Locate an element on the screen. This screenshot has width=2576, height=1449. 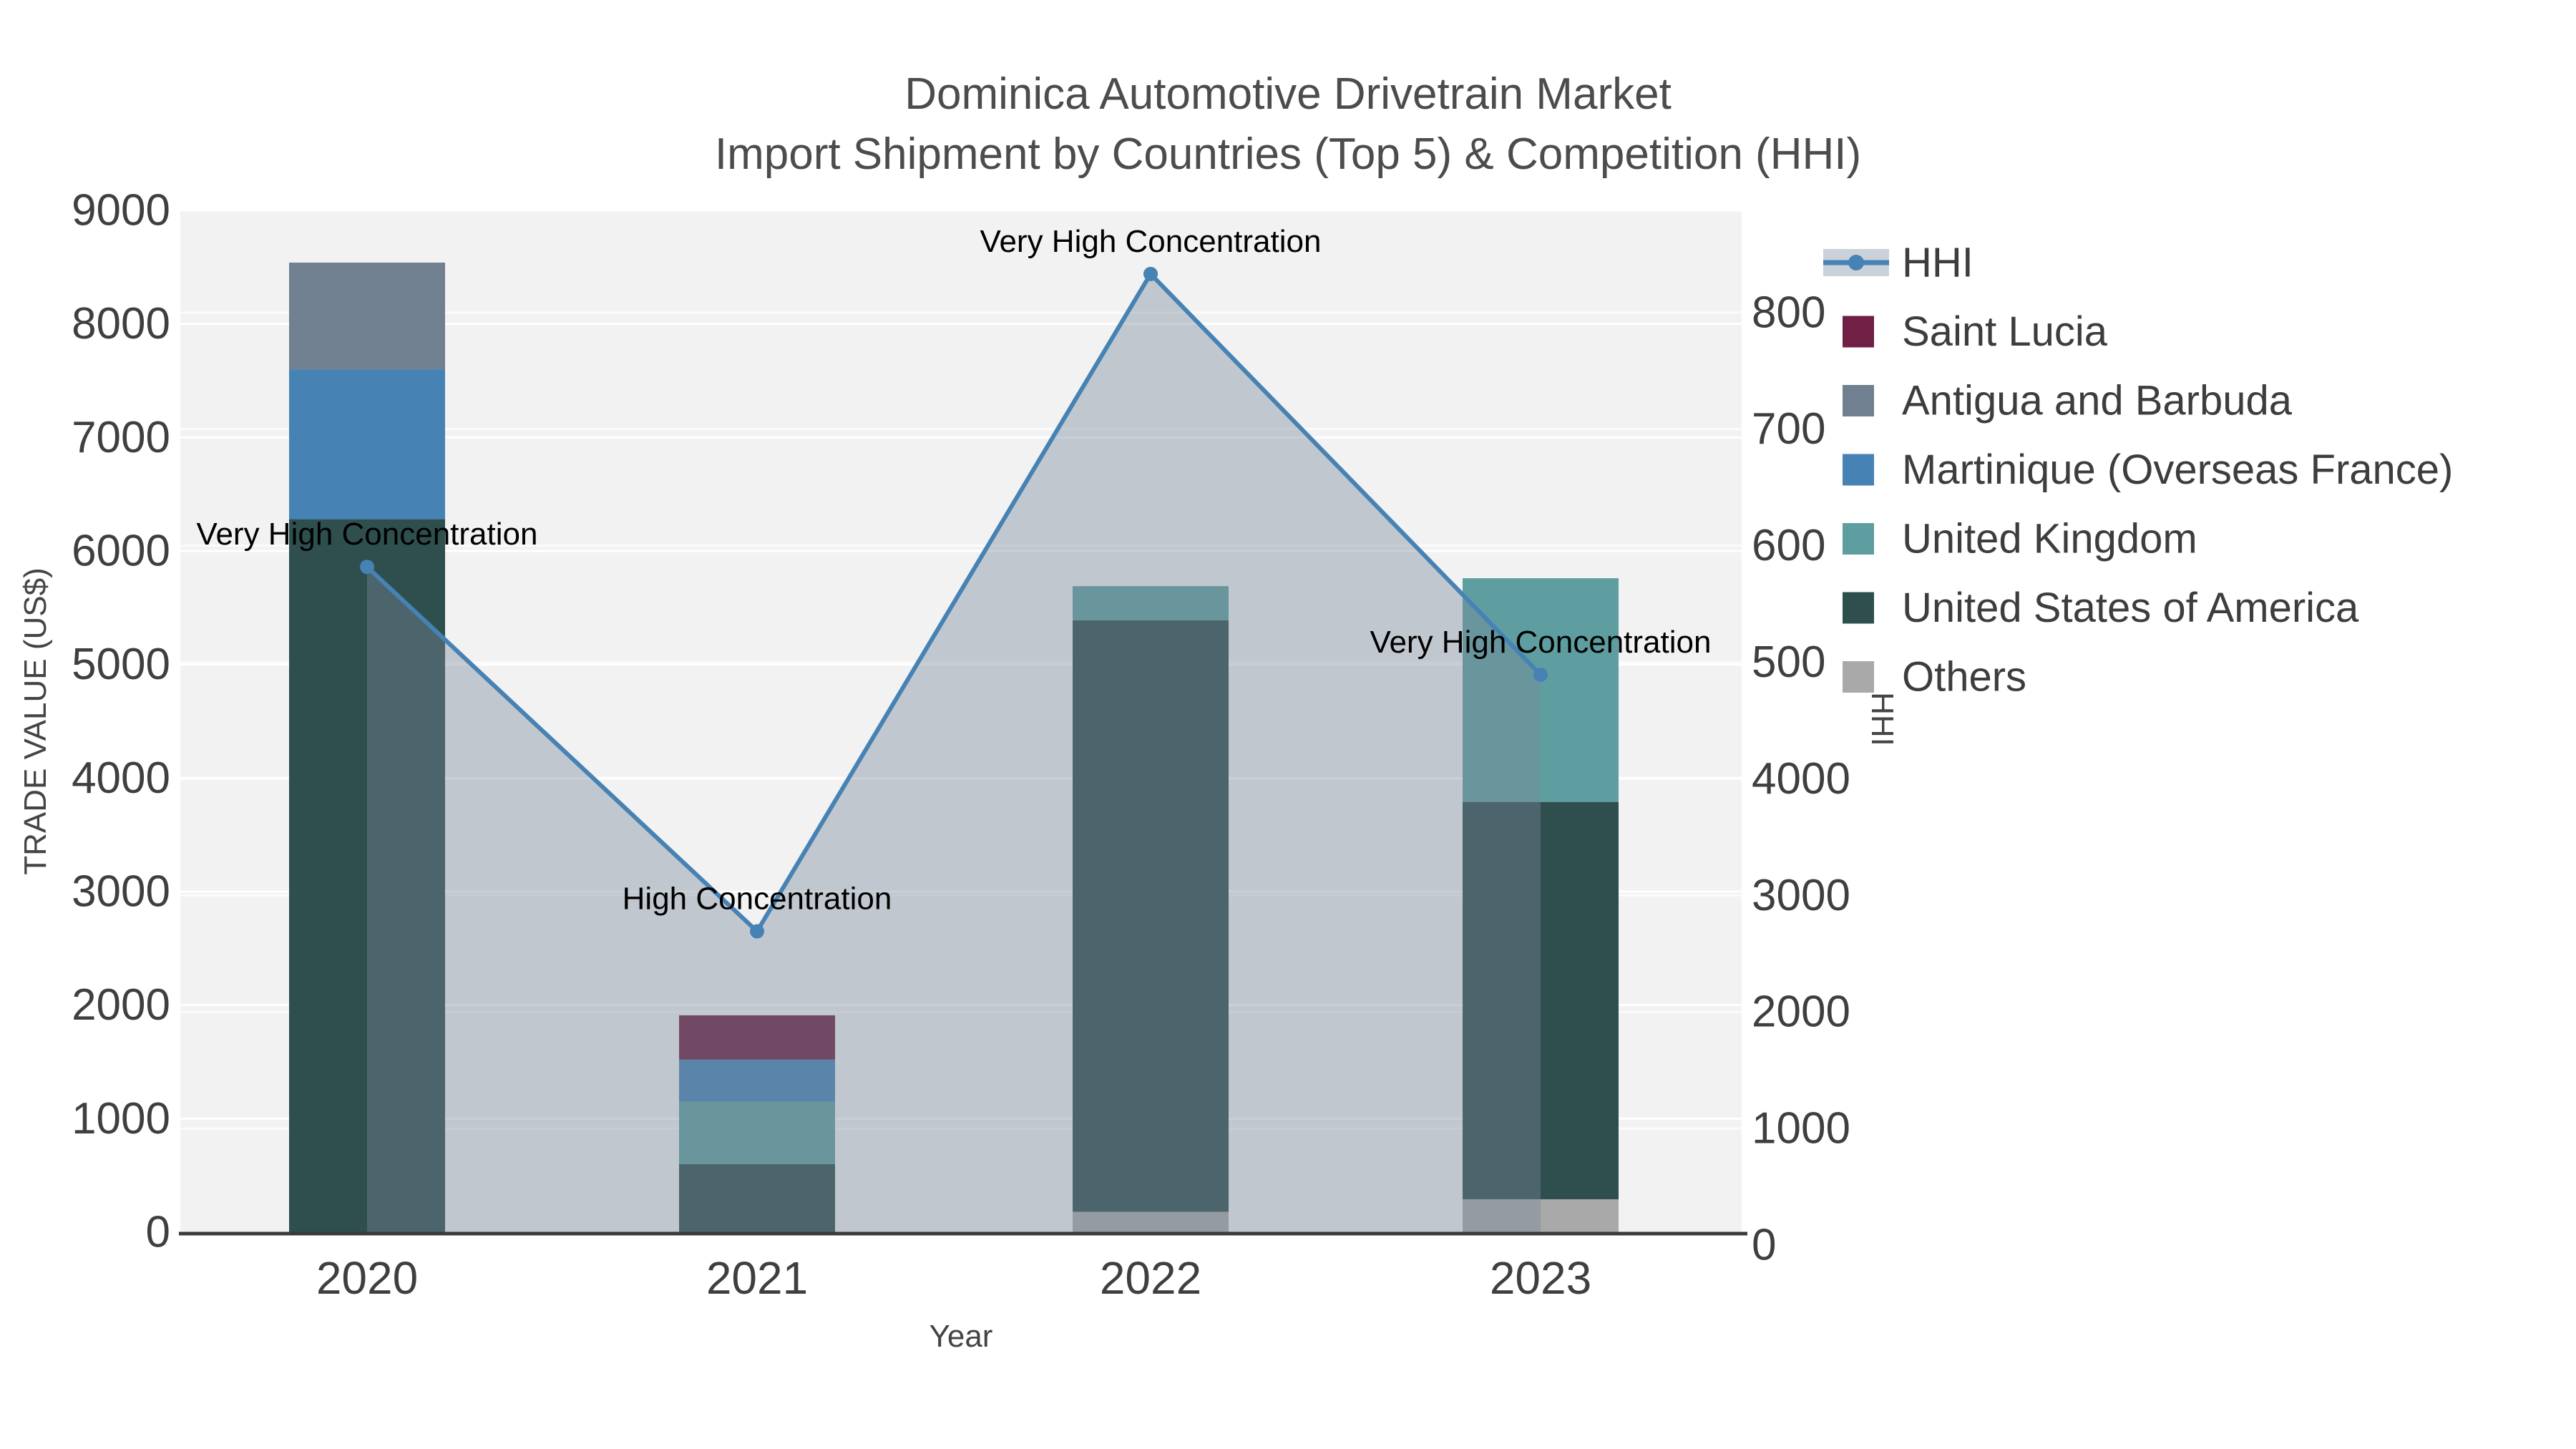
x-axis-title: Year is located at coordinates (961, 1336).